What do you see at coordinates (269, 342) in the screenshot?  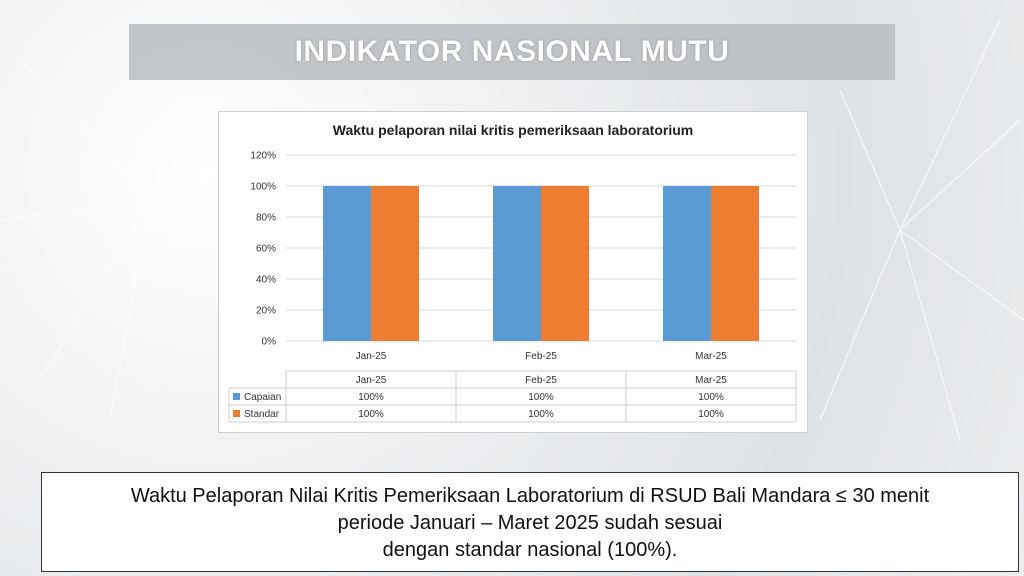 I see `y-tick-label: 0%` at bounding box center [269, 342].